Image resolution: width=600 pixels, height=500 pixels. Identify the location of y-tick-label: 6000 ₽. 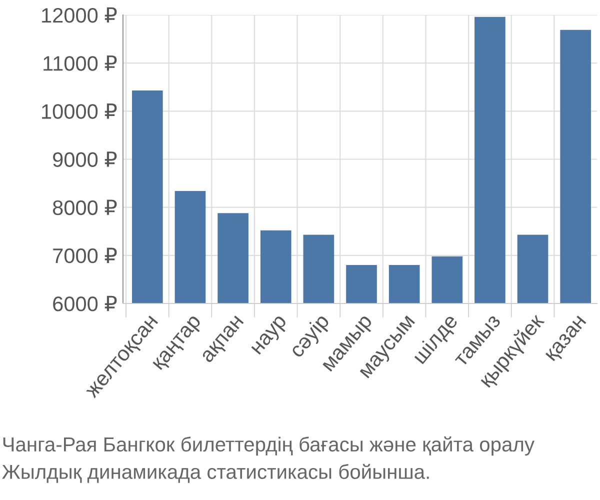
(85, 304).